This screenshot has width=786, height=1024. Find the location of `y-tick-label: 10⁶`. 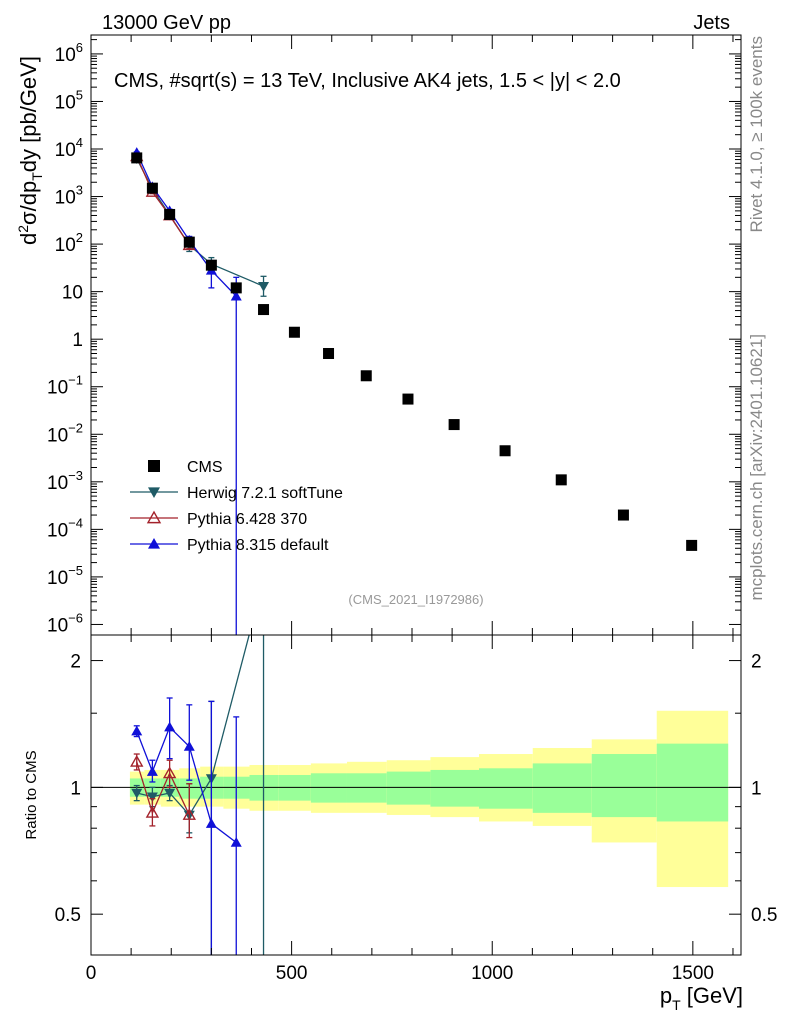

y-tick-label: 10⁶ is located at coordinates (69, 53).